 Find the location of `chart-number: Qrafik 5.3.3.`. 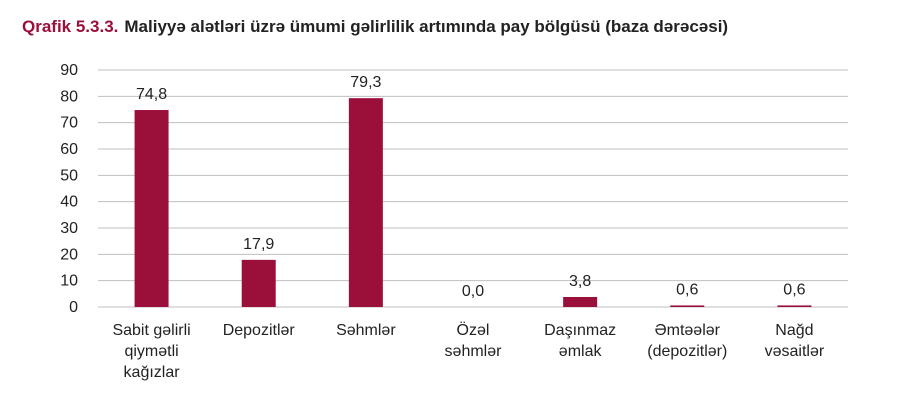

chart-number: Qrafik 5.3.3. is located at coordinates (70, 26).